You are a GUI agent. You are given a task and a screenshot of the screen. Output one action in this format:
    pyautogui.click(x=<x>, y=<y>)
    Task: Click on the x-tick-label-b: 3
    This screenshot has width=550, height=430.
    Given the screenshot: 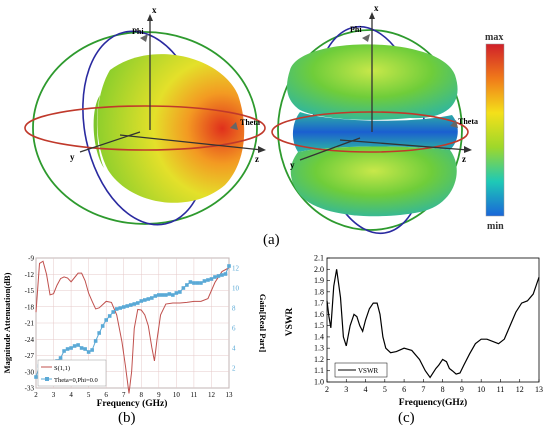 What is the action you would take?
    pyautogui.click(x=54, y=395)
    